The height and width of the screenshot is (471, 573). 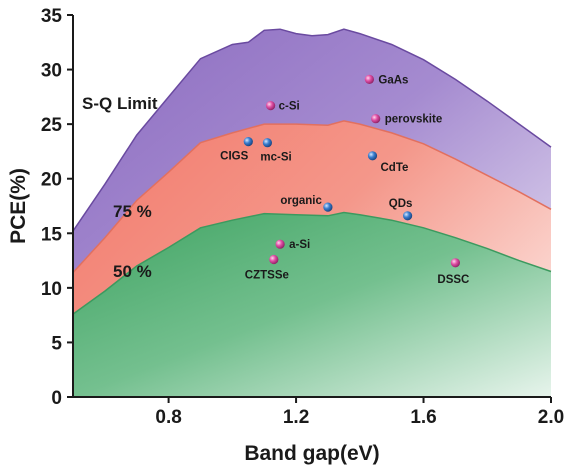 I want to click on y-tick-label: 15, so click(x=52, y=234).